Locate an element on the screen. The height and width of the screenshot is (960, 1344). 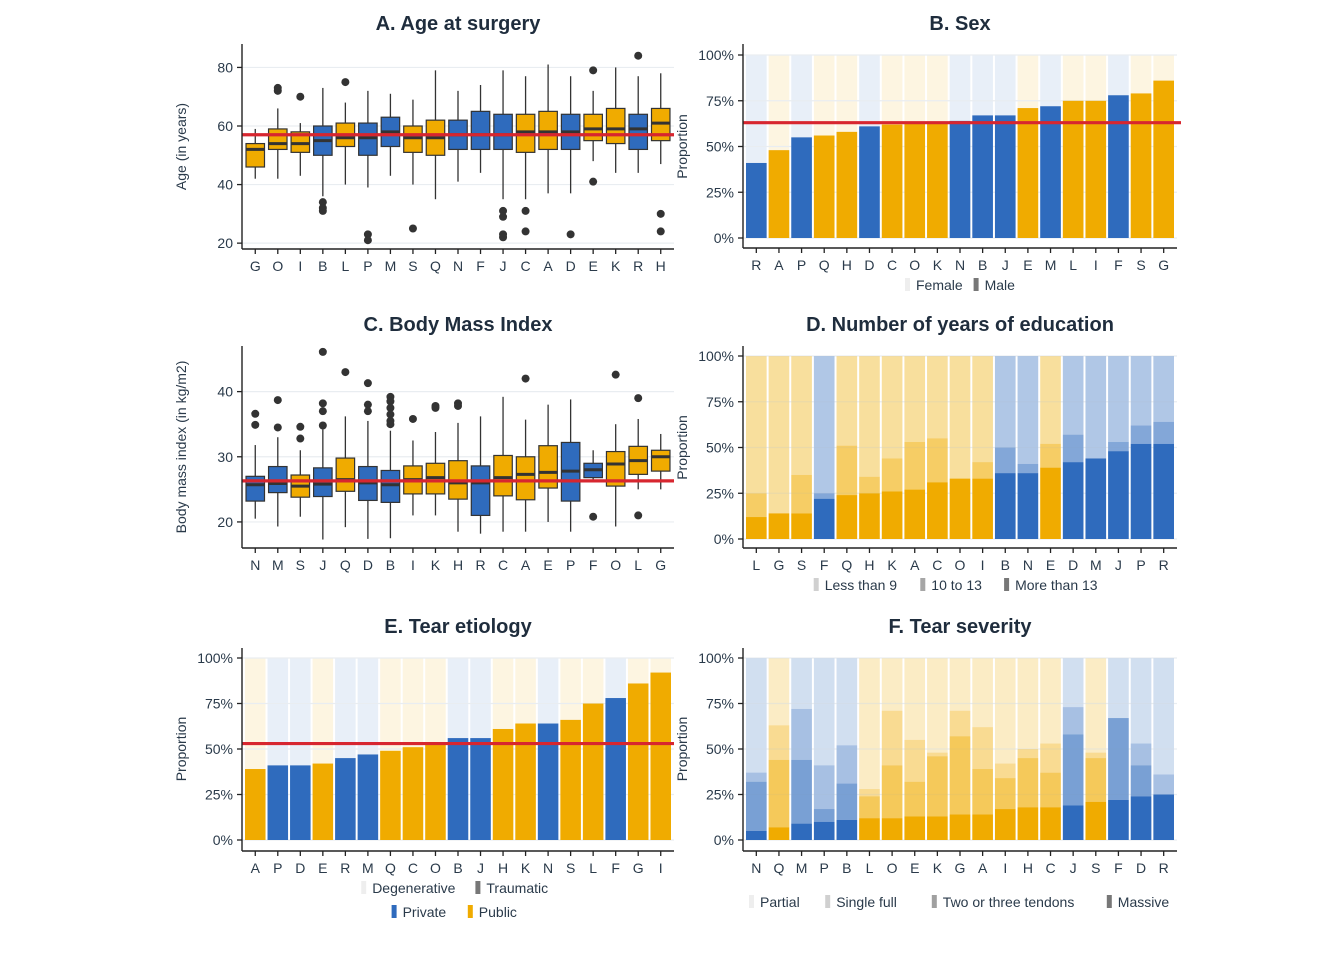
legend-label: Degenerative is located at coordinates (413, 888).